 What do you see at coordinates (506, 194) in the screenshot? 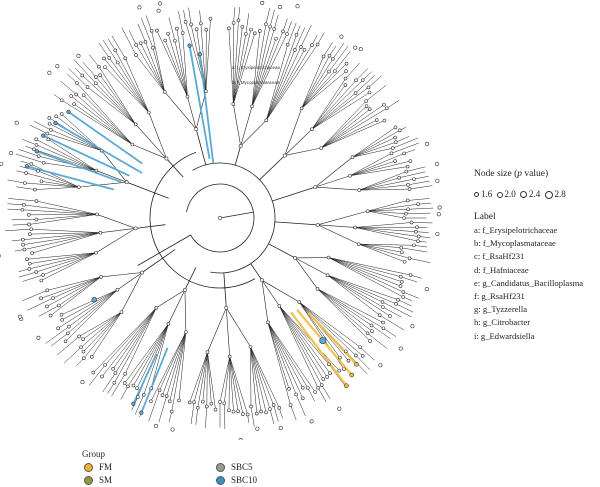
I see `node-size-item: 2.0` at bounding box center [506, 194].